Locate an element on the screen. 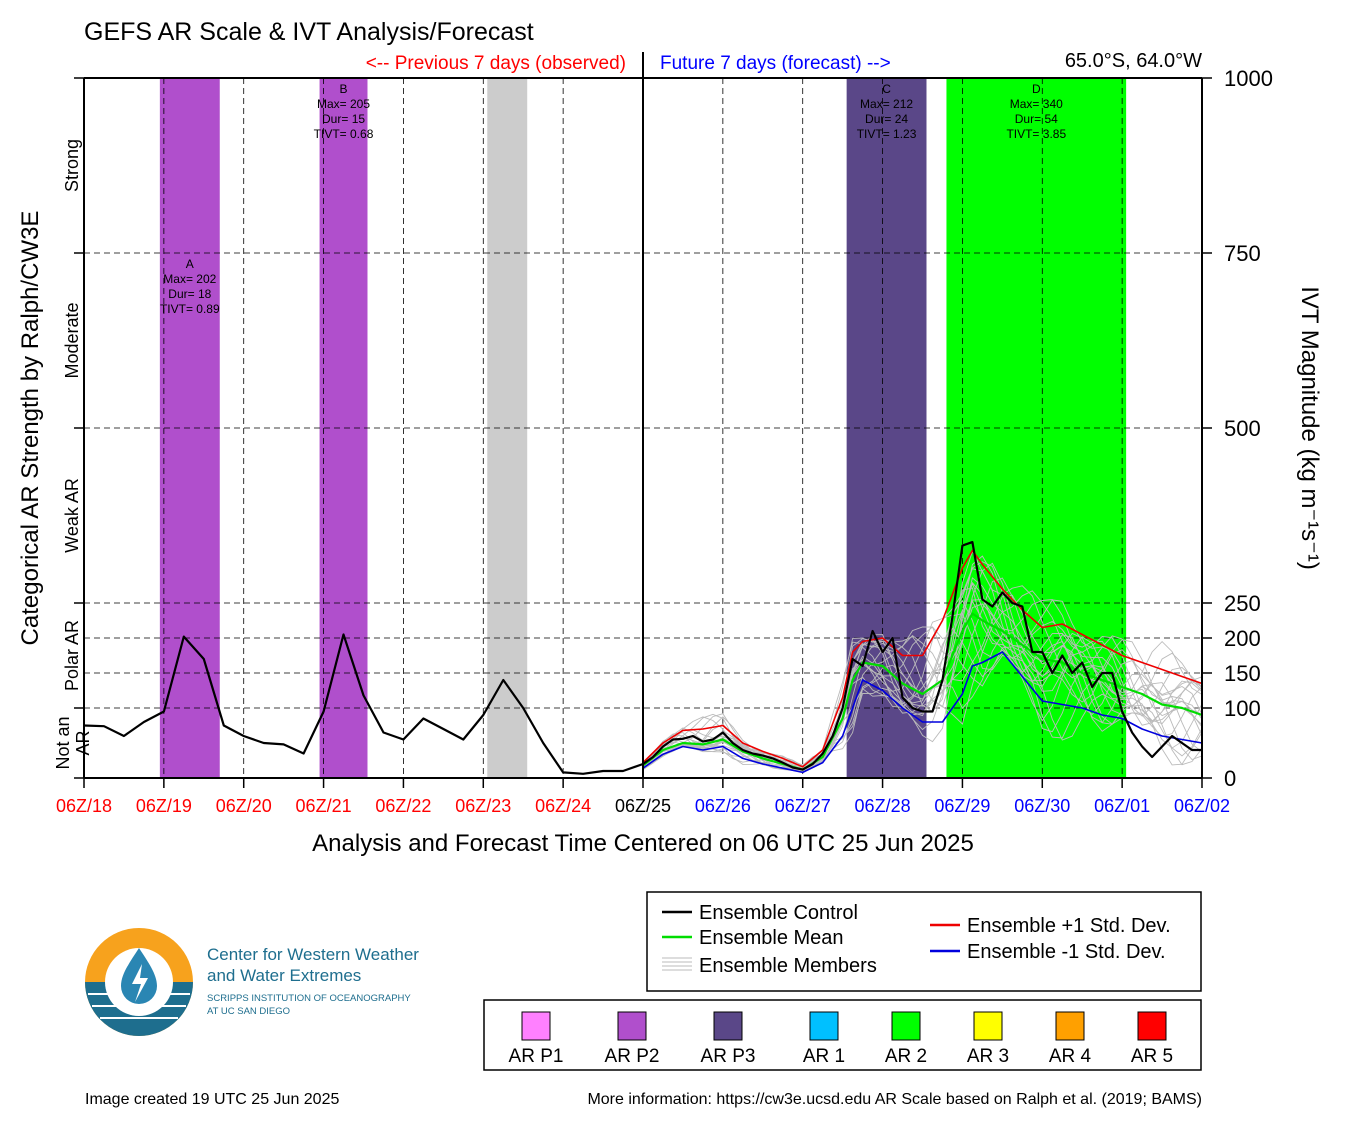  ar-scale-label: AR P2 is located at coordinates (632, 1056).